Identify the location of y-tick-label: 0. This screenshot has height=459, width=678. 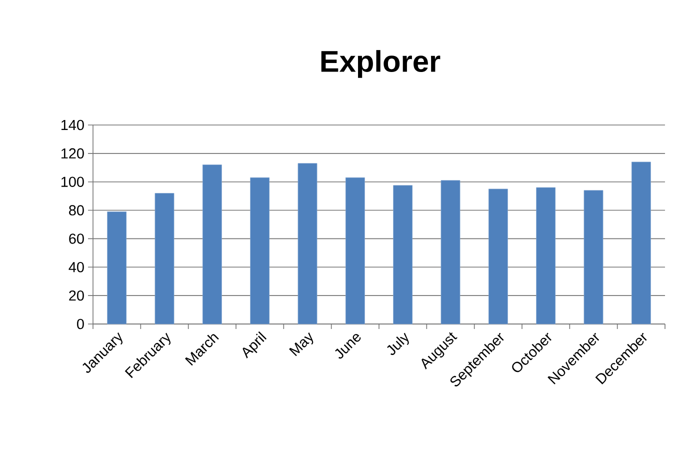
(80, 324).